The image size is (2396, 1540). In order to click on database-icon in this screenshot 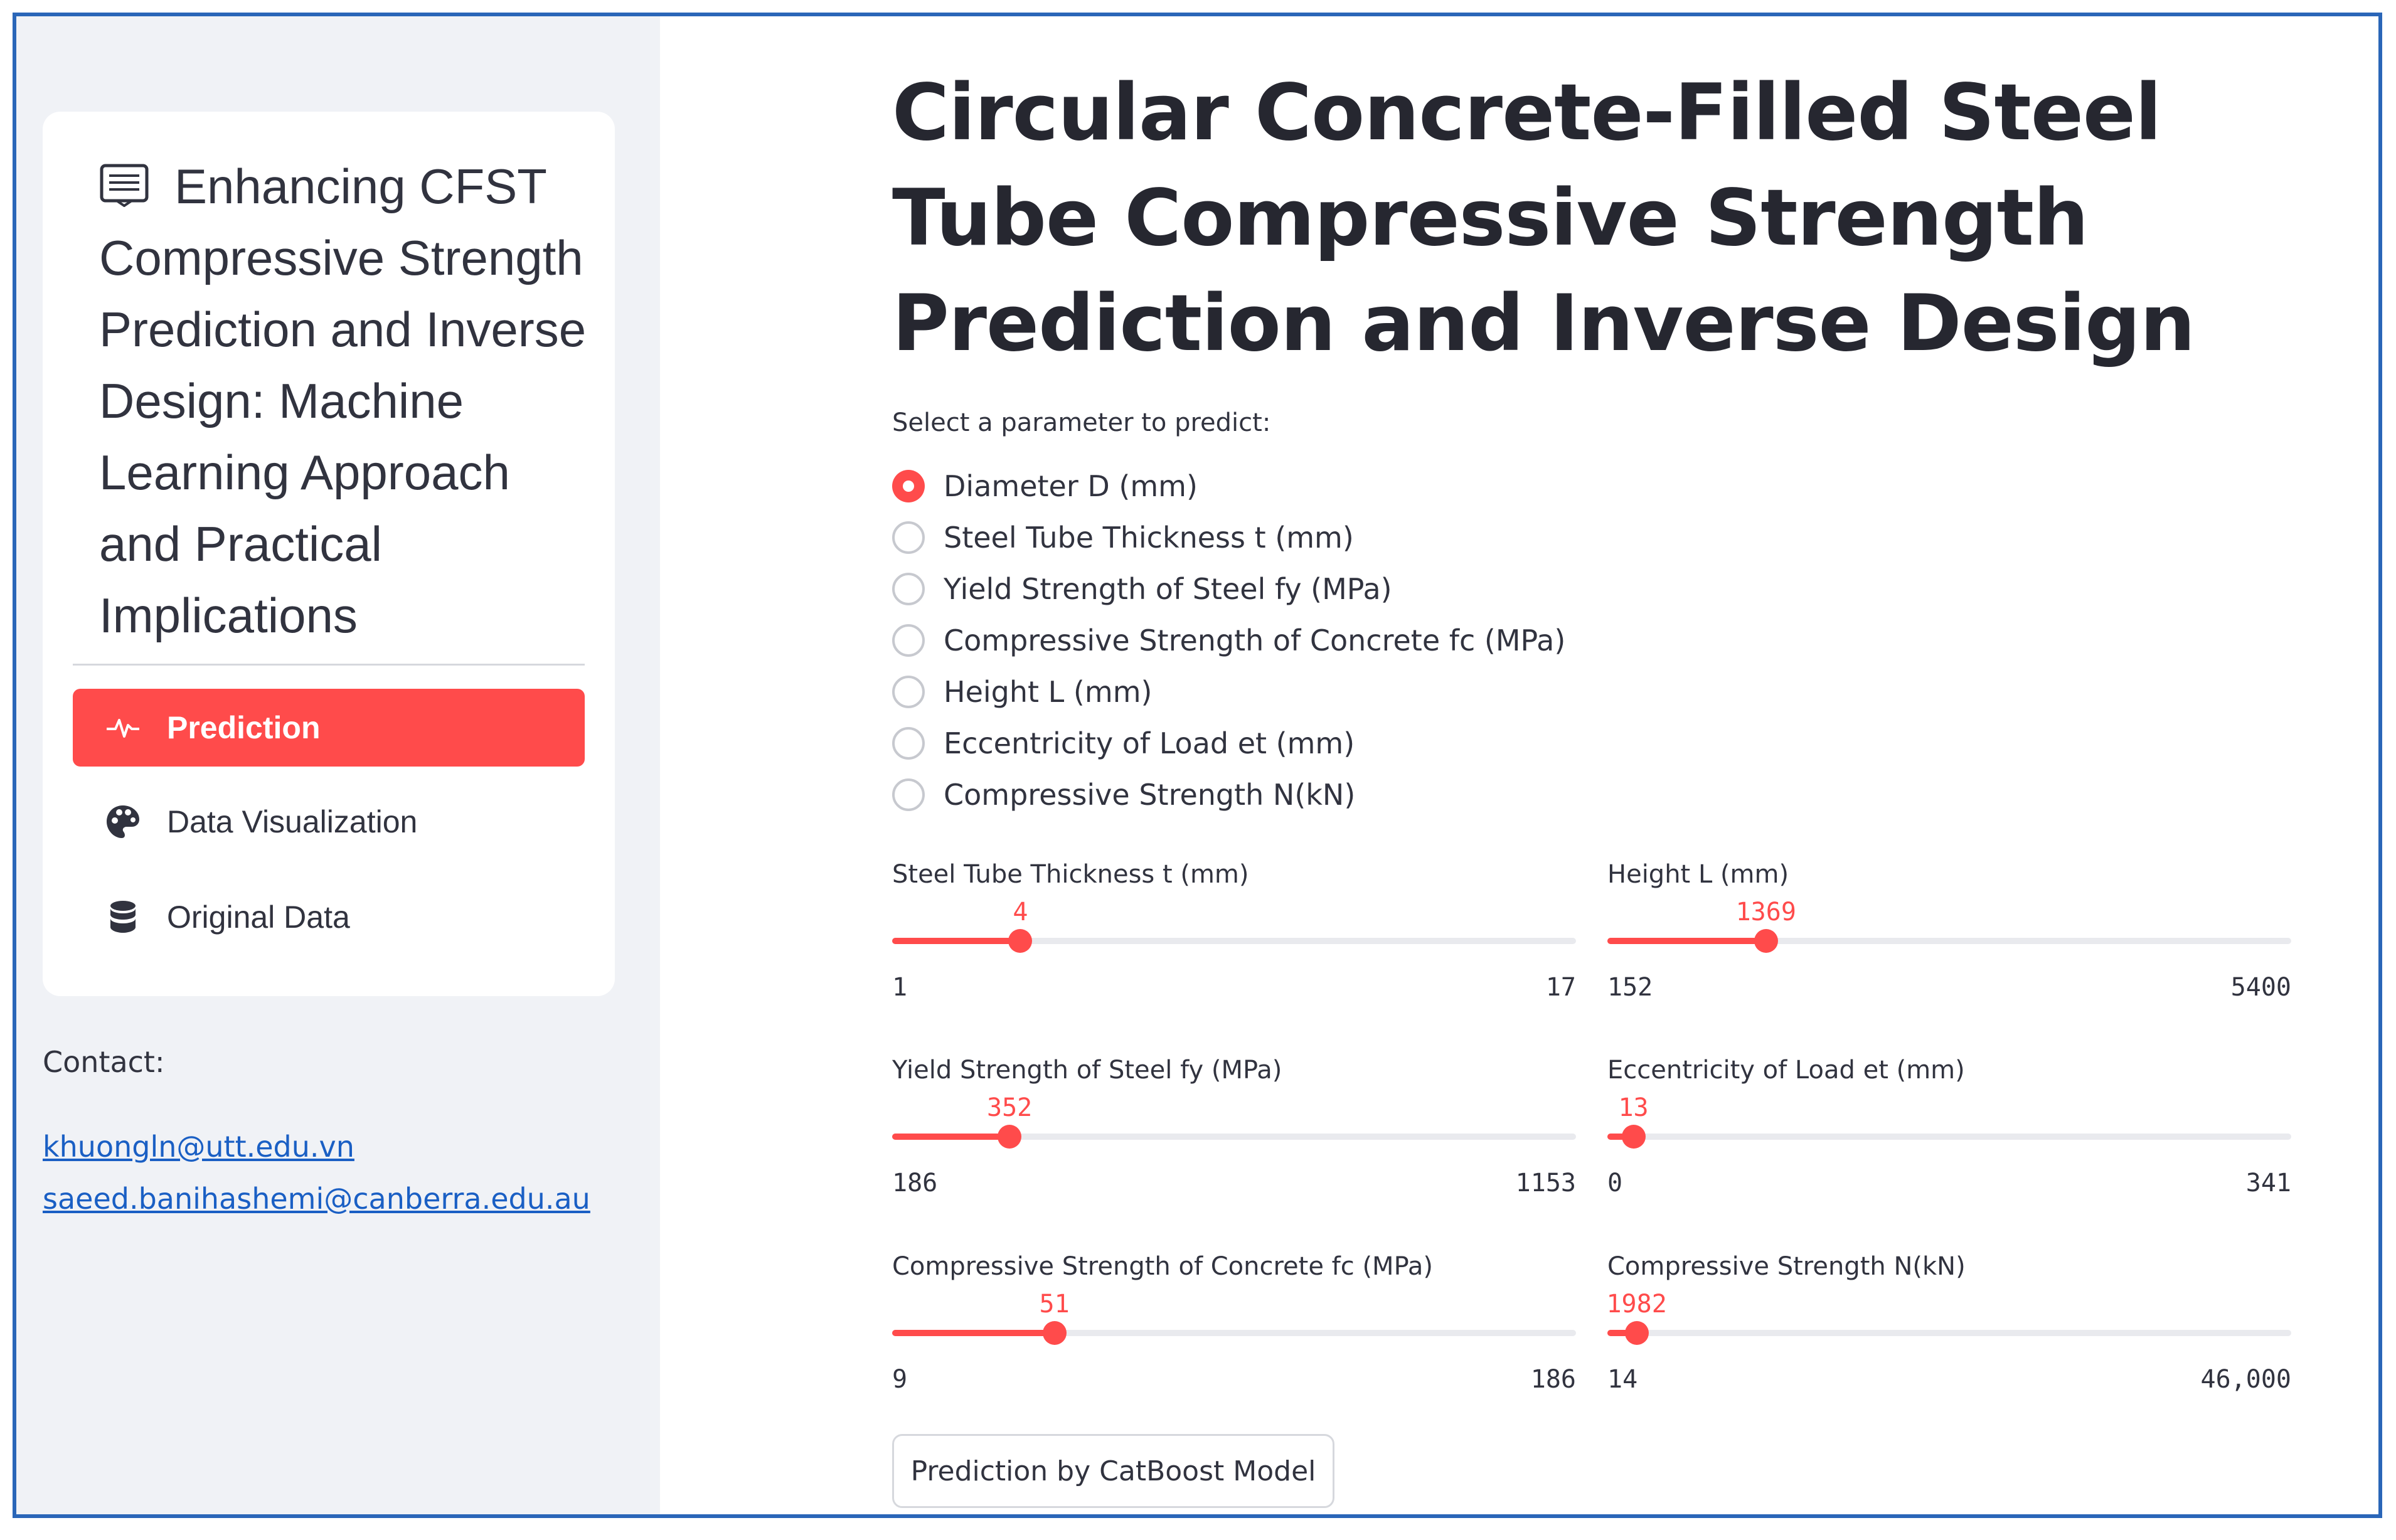, I will do `click(123, 917)`.